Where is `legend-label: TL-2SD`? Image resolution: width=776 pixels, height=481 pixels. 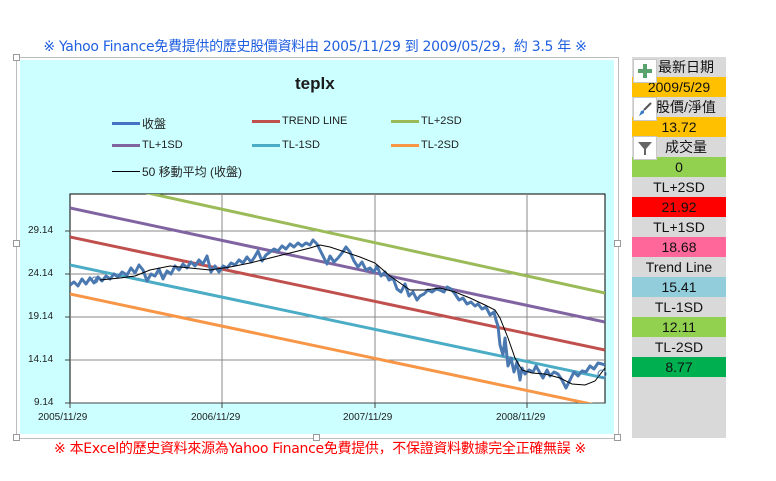 legend-label: TL-2SD is located at coordinates (440, 145).